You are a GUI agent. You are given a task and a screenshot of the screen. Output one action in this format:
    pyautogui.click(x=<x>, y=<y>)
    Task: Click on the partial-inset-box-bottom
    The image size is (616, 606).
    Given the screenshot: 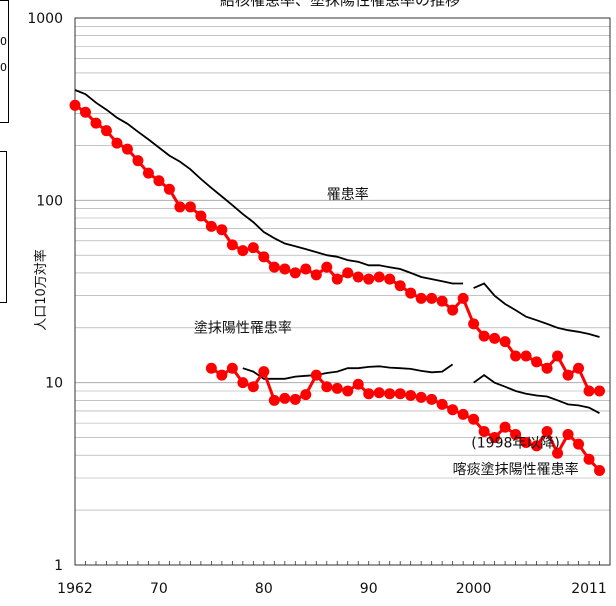 What is the action you would take?
    pyautogui.click(x=3, y=227)
    